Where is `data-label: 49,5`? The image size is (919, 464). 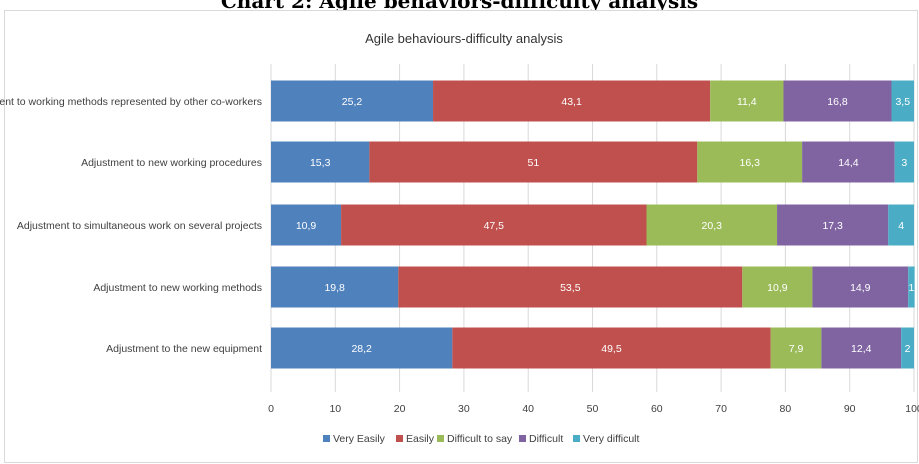
data-label: 49,5 is located at coordinates (611, 349).